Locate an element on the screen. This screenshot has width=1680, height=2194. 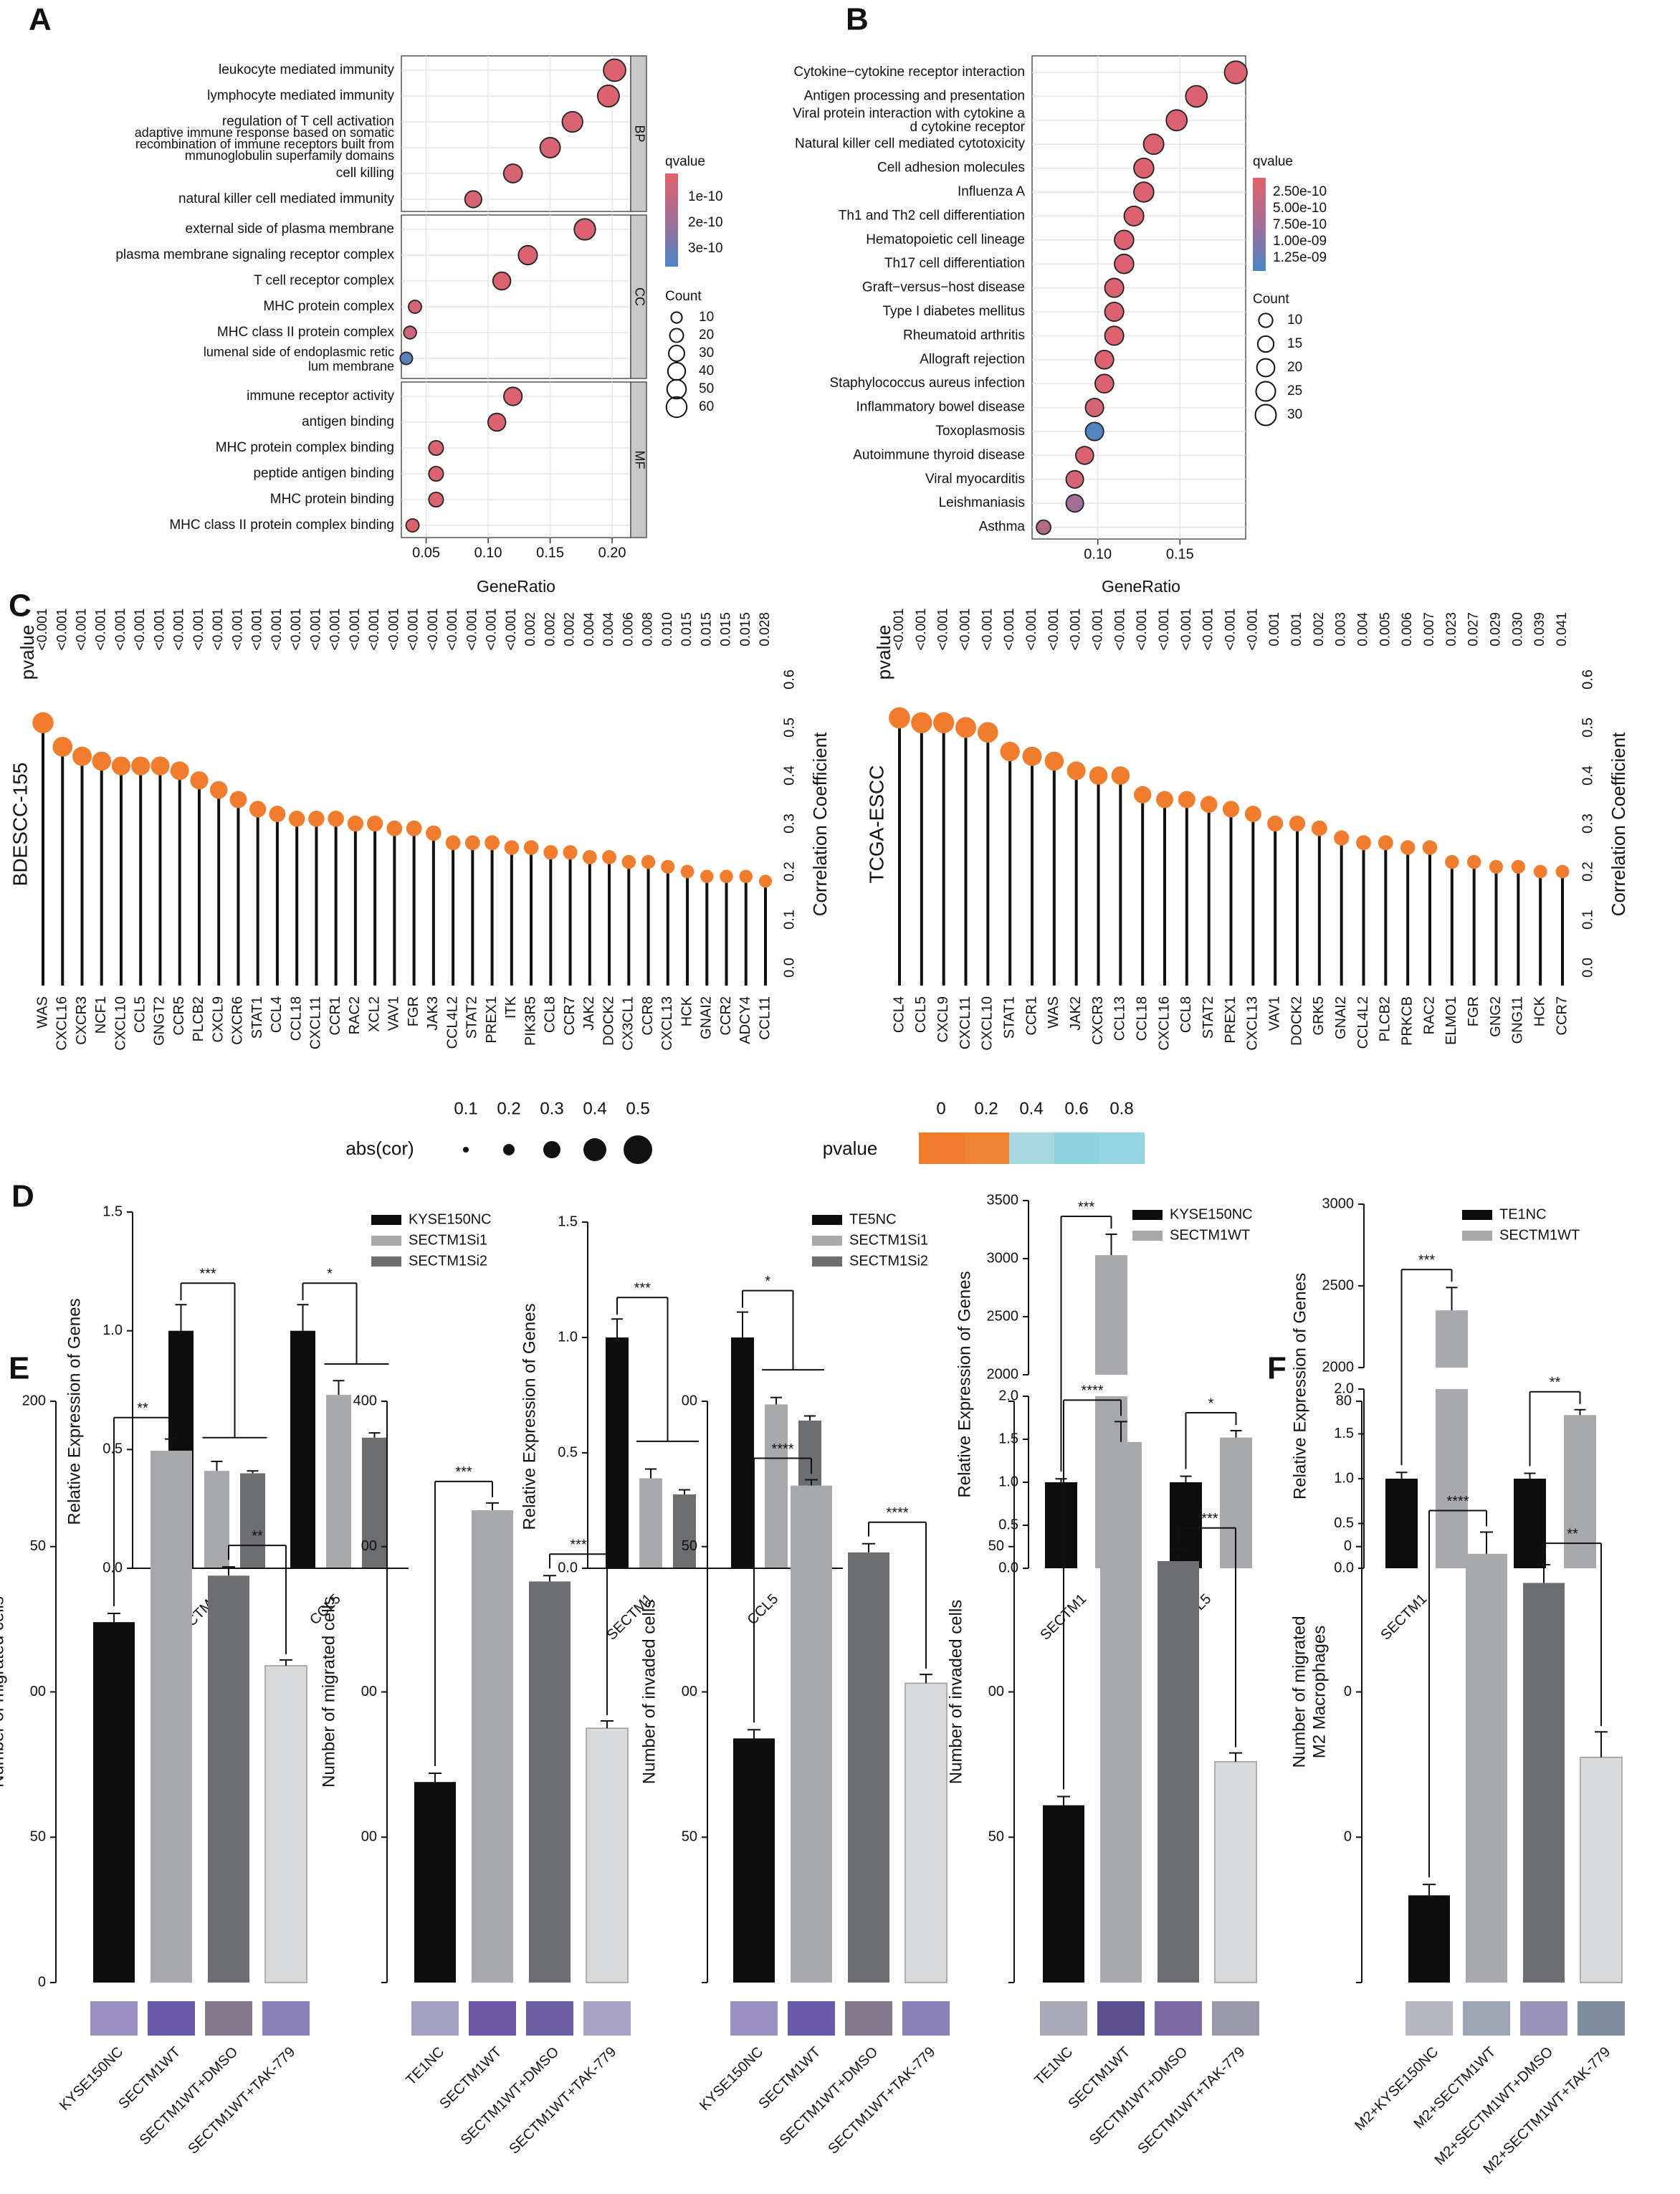
y-axis-title: M2 Macrophages is located at coordinates (1319, 1692).